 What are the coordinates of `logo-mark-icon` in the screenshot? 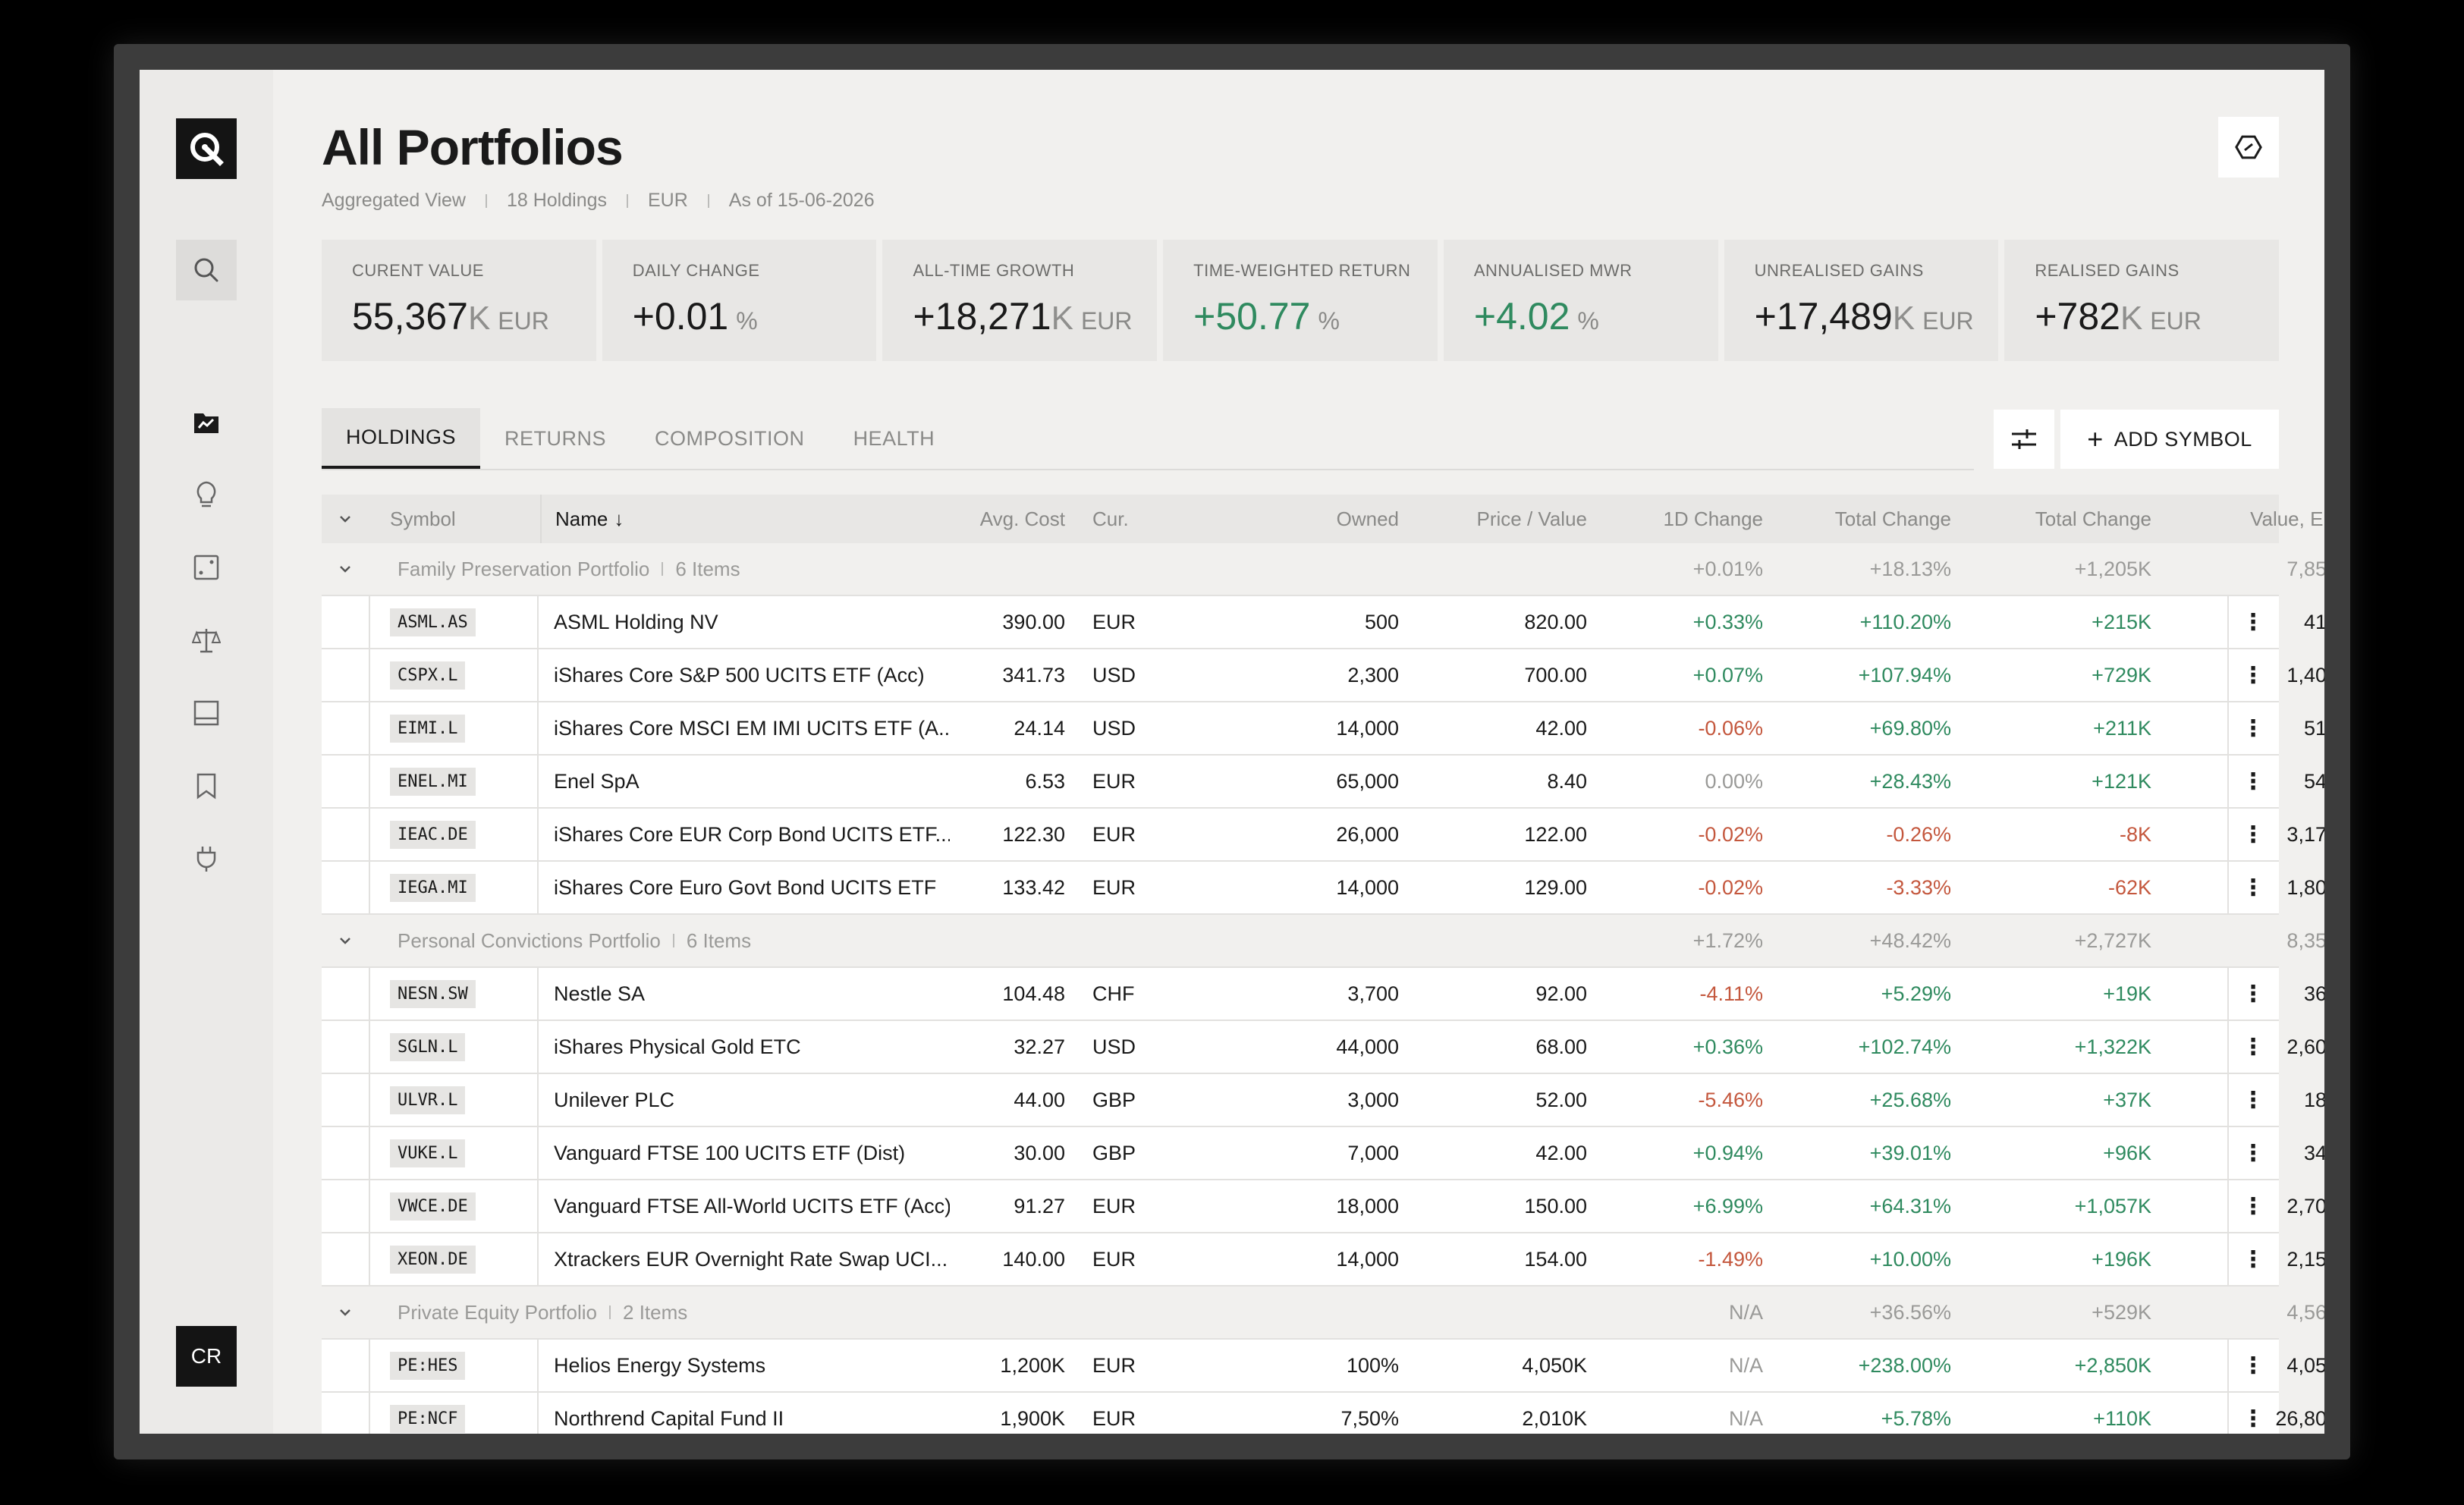 It's located at (207, 150).